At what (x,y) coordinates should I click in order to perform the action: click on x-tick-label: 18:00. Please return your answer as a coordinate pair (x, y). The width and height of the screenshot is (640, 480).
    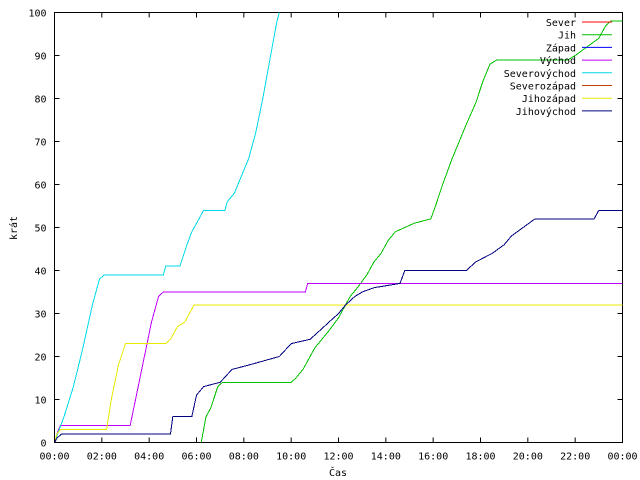
    Looking at the image, I should click on (480, 457).